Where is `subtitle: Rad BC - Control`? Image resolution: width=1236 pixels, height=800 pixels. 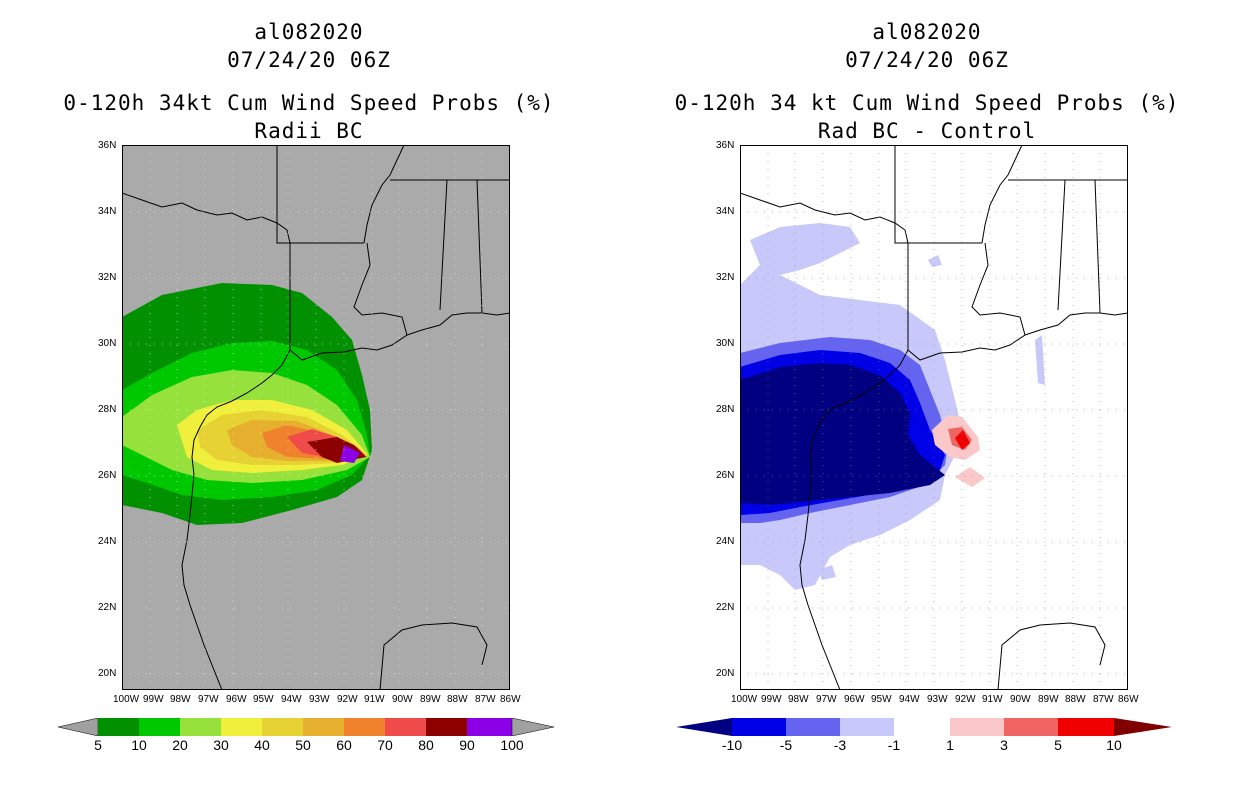 subtitle: Rad BC - Control is located at coordinates (927, 131).